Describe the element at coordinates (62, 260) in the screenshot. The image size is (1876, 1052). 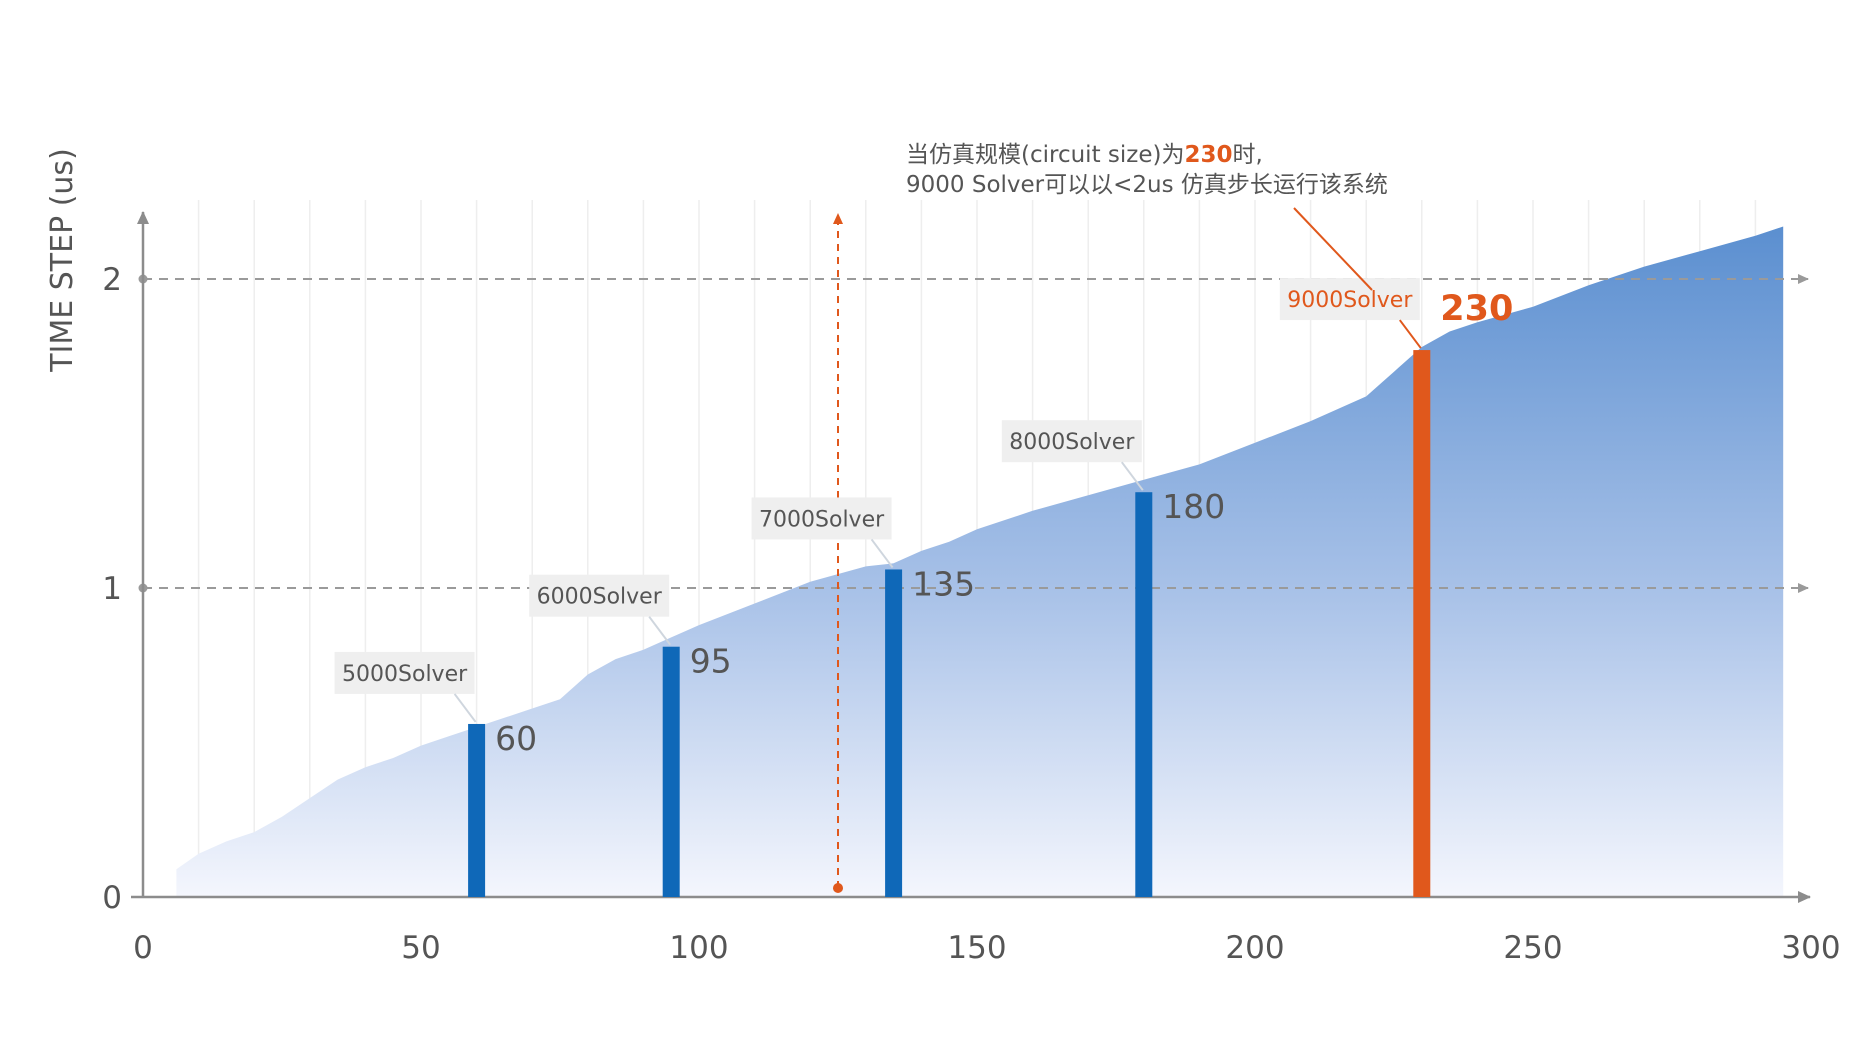
I see `y-axis-label: TIME STEP (us)` at that location.